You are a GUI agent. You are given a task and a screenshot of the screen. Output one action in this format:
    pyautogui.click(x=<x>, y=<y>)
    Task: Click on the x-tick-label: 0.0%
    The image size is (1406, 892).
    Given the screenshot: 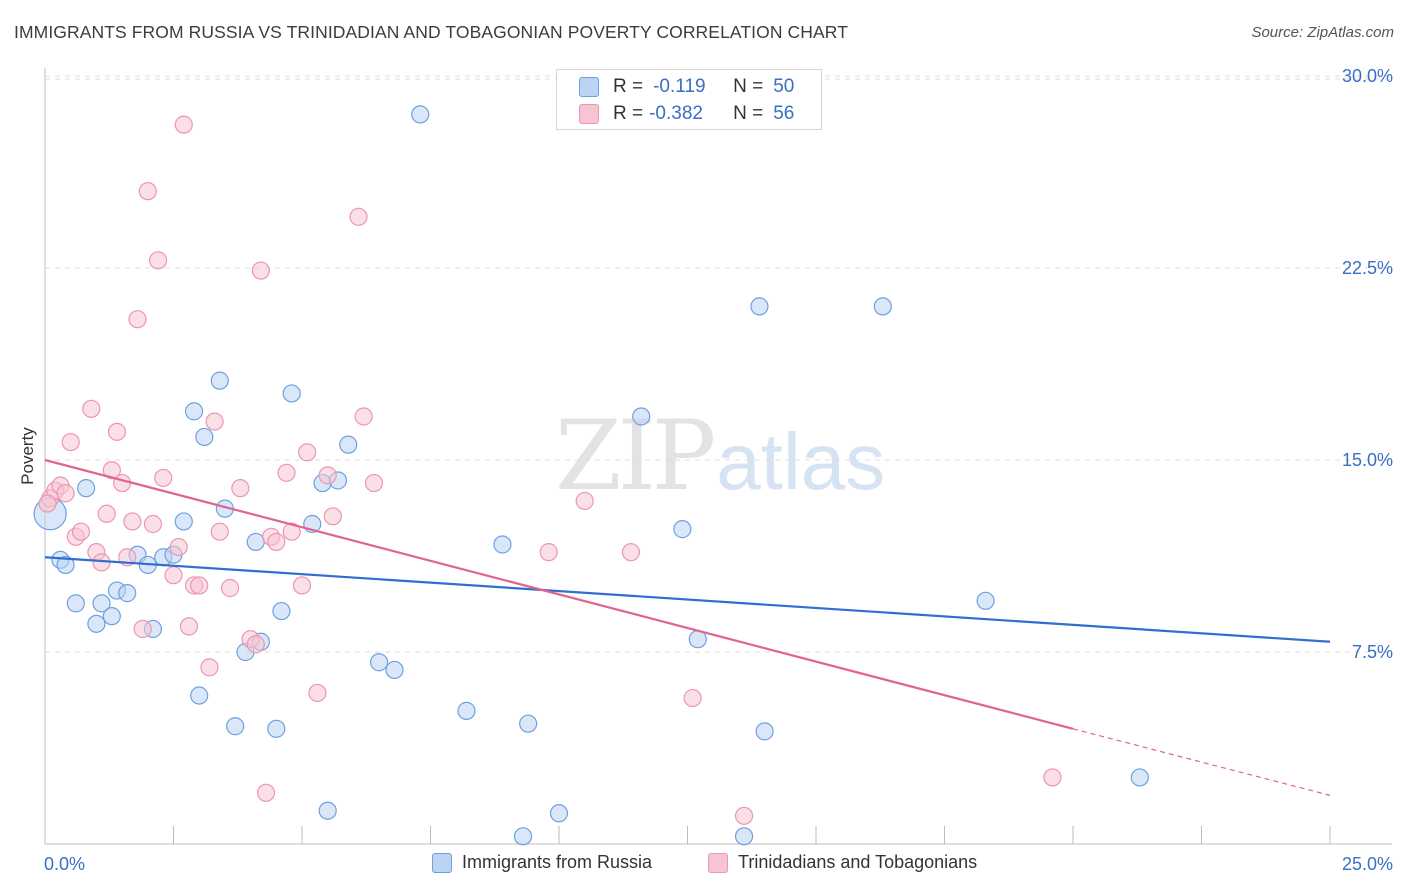 What is the action you would take?
    pyautogui.click(x=64, y=864)
    